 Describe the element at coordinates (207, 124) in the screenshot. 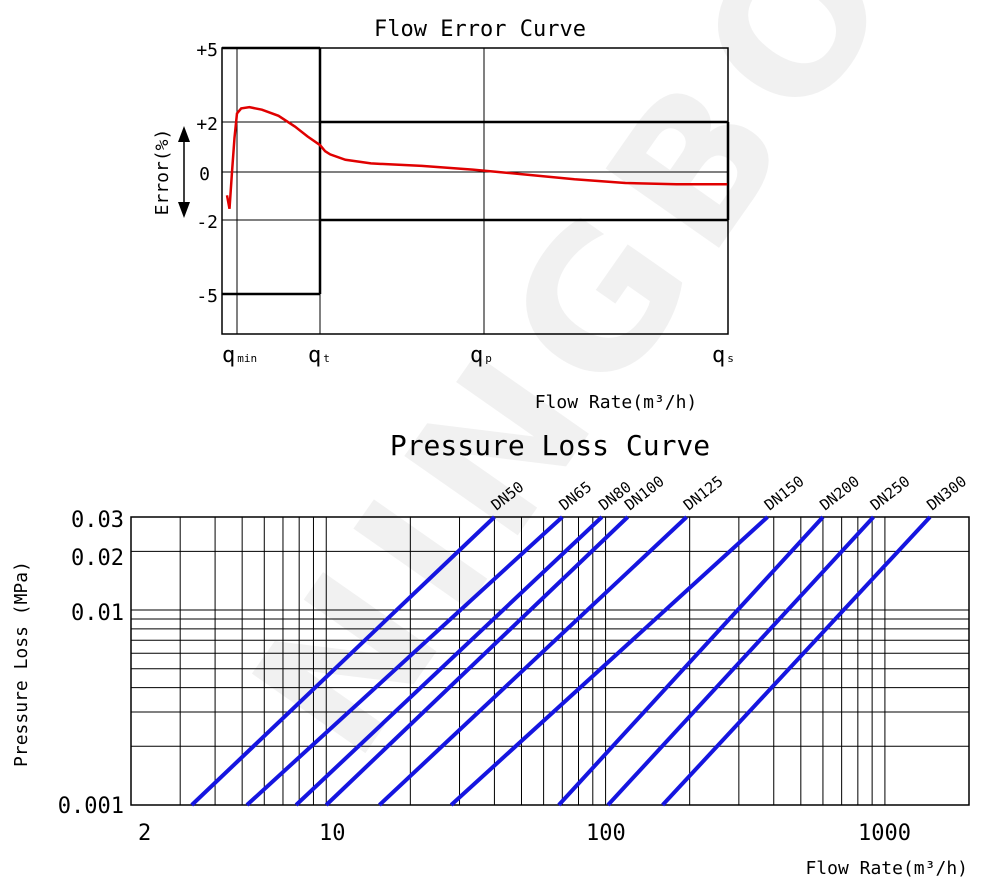

I see `error-ytick-p2: +2` at that location.